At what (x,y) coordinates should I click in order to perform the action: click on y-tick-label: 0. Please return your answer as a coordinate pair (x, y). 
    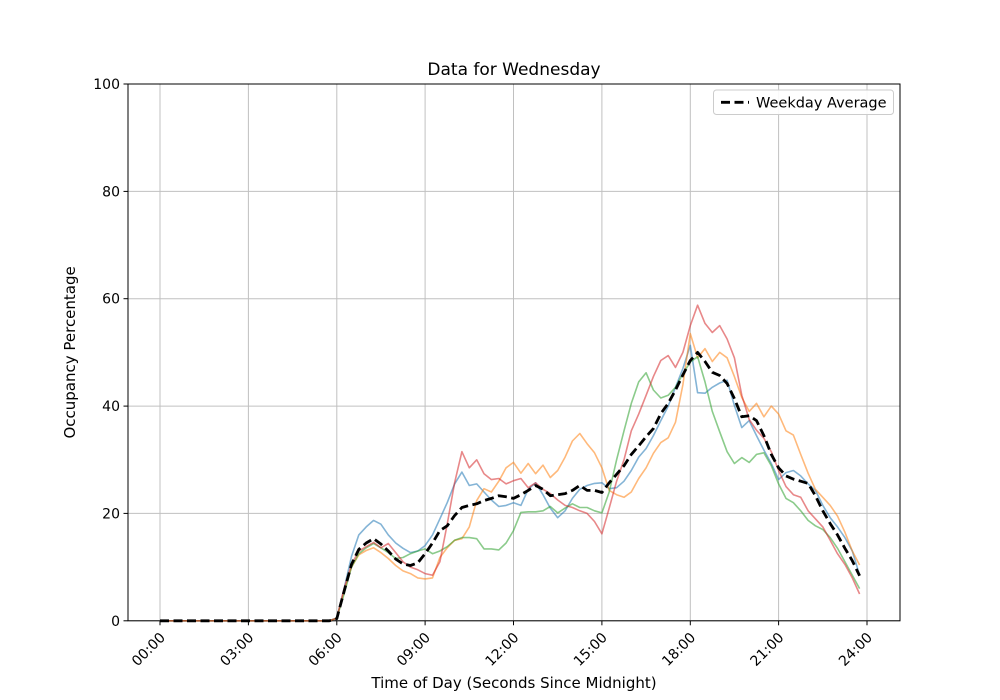
    Looking at the image, I should click on (115, 622).